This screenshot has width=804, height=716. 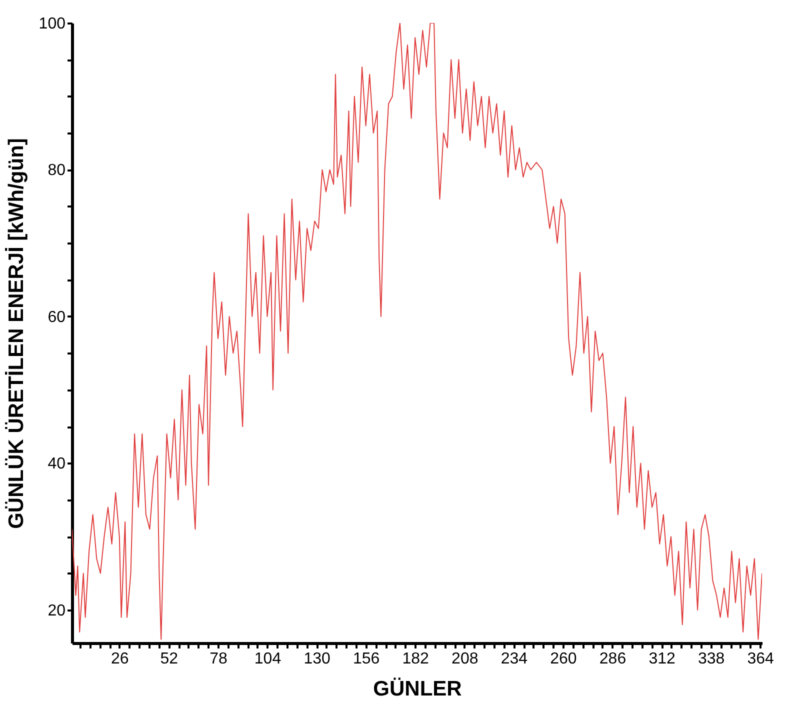 What do you see at coordinates (465, 659) in the screenshot?
I see `x-tick-label: 208` at bounding box center [465, 659].